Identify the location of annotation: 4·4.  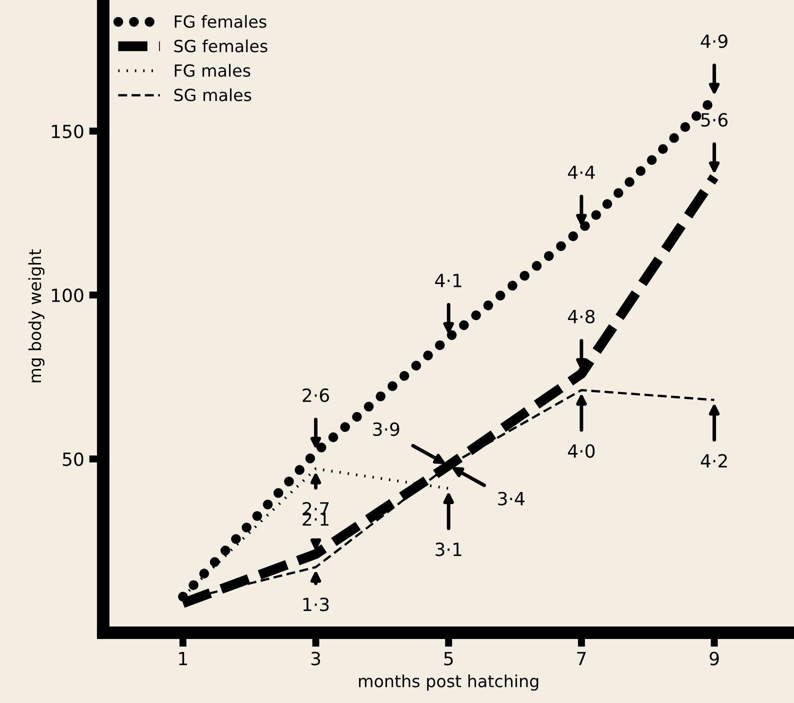
(581, 172).